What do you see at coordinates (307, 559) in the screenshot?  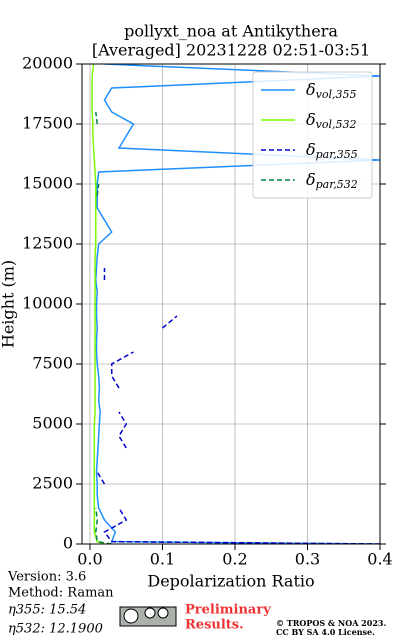 I see `x-tick-label: 0.3` at bounding box center [307, 559].